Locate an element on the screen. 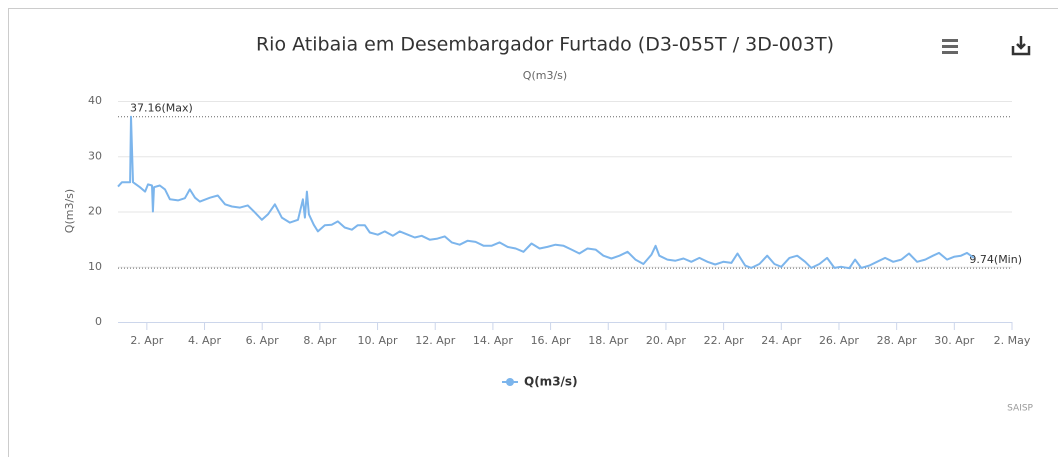 Image resolution: width=1058 pixels, height=457 pixels. y-tick-label: 20 is located at coordinates (95, 211).